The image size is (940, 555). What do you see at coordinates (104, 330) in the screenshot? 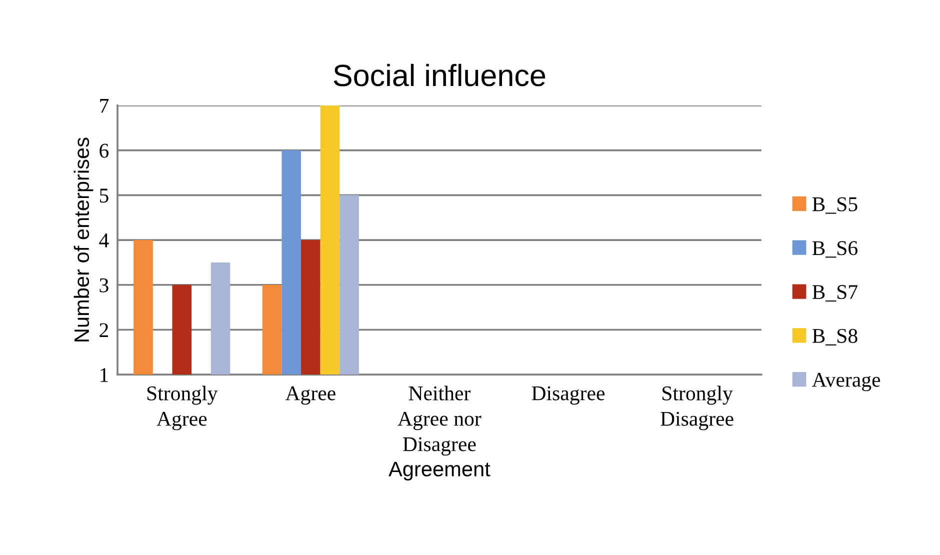
I see `y-tick-label: 2` at bounding box center [104, 330].